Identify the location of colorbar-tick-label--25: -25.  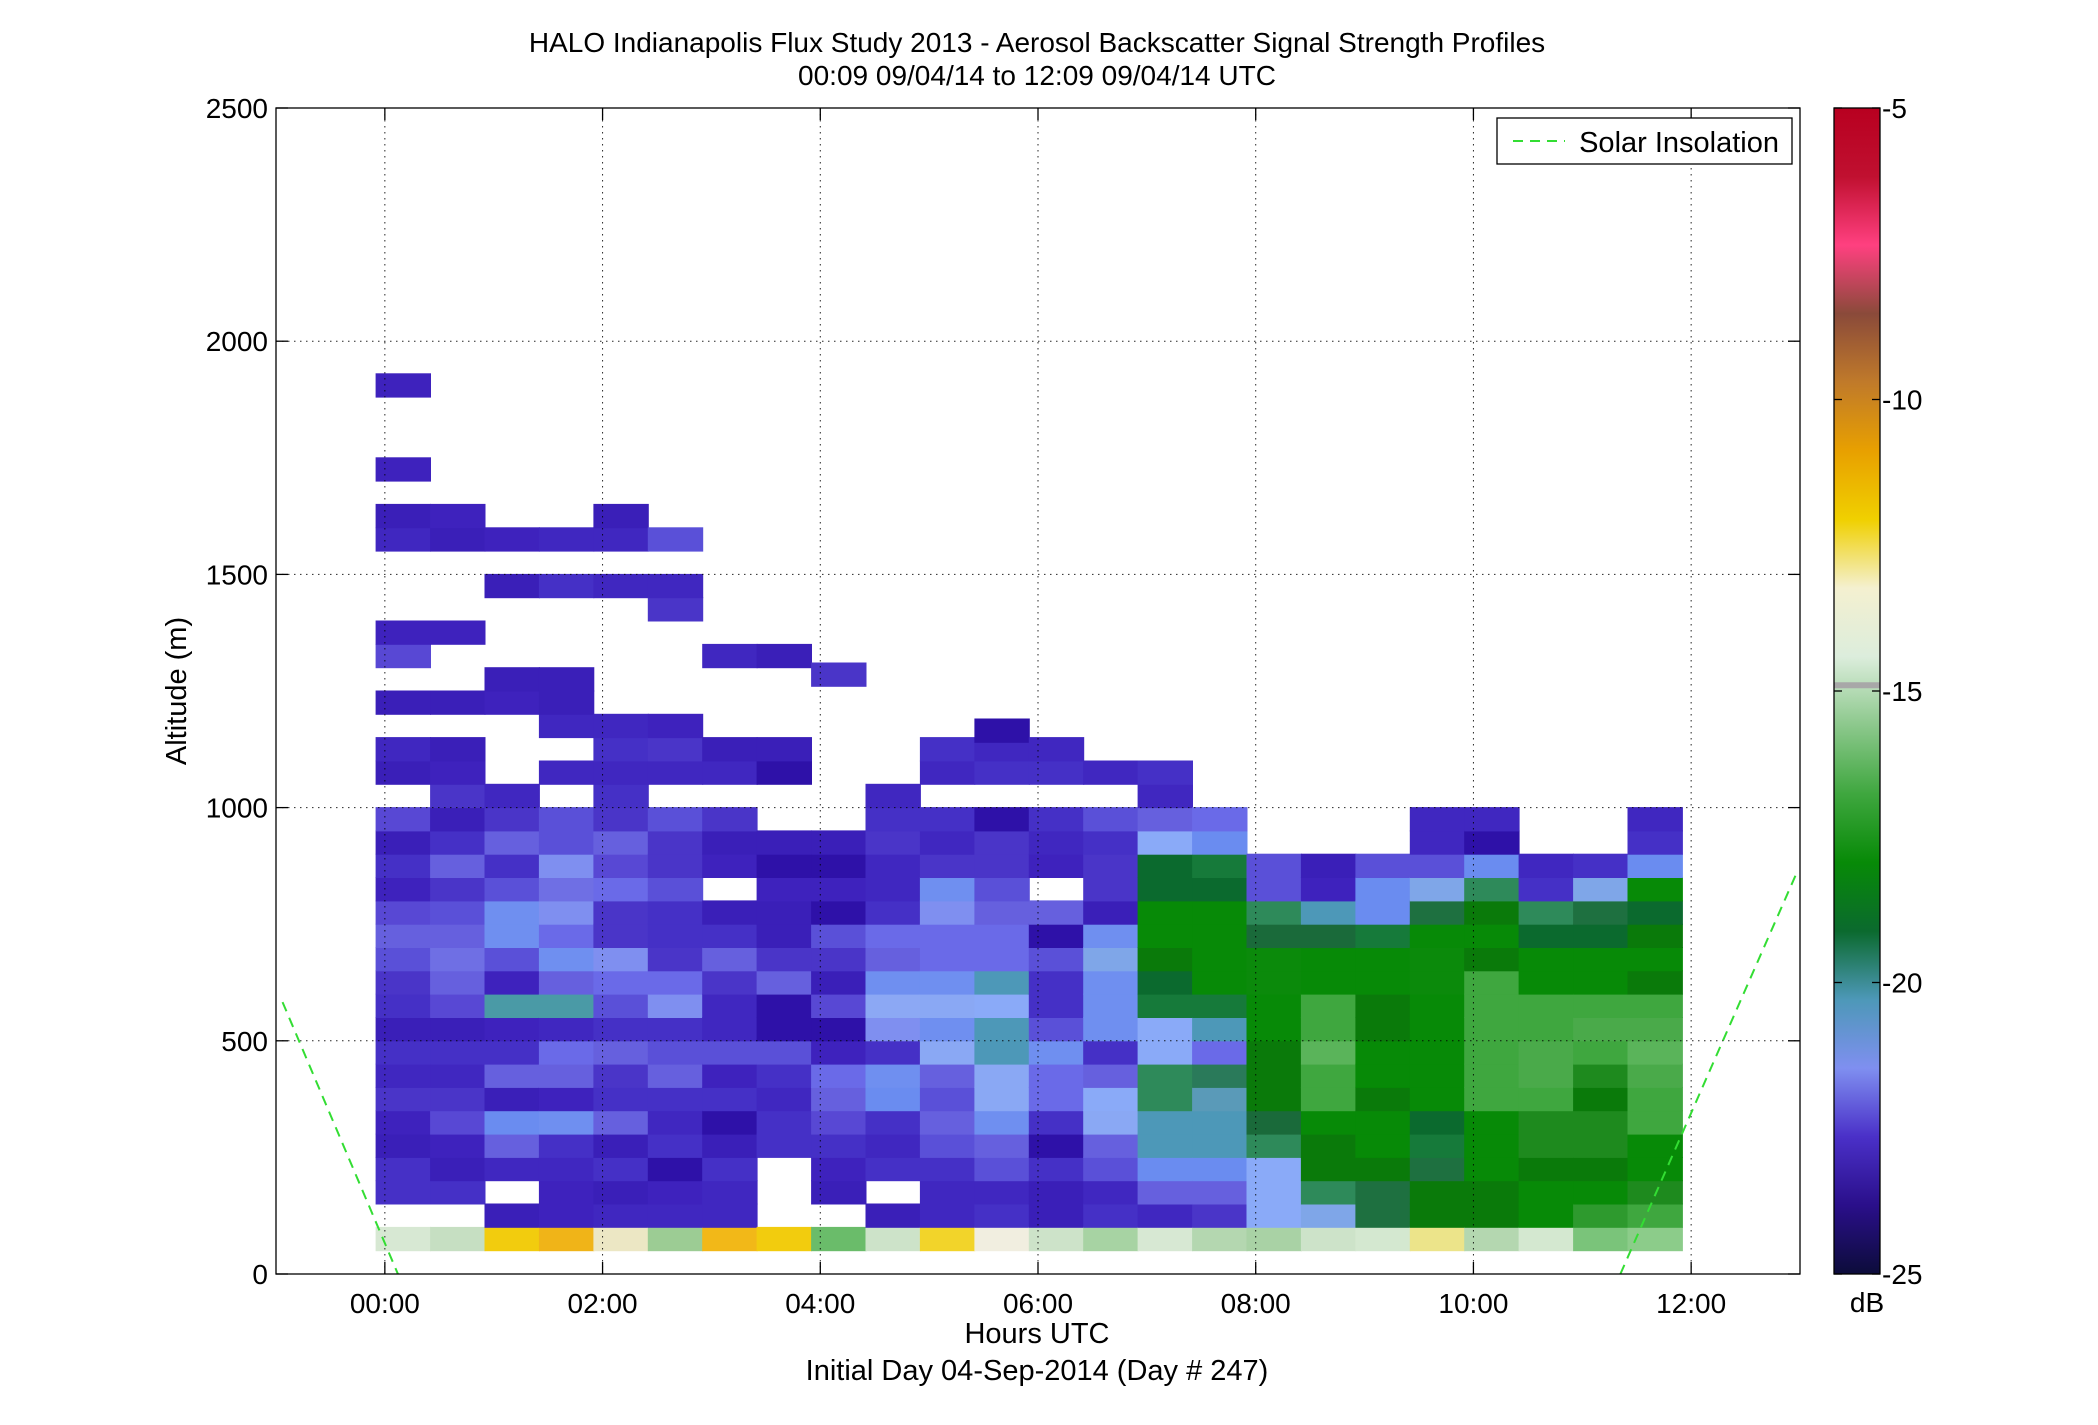
(1902, 1274).